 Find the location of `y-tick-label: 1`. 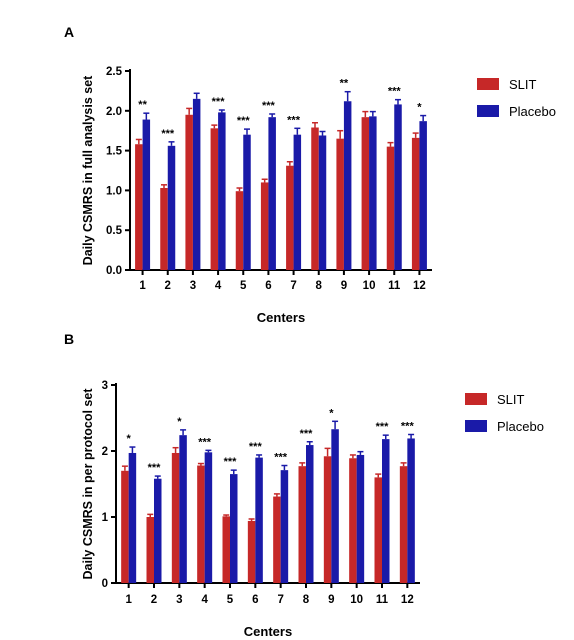

y-tick-label: 1 is located at coordinates (105, 518).